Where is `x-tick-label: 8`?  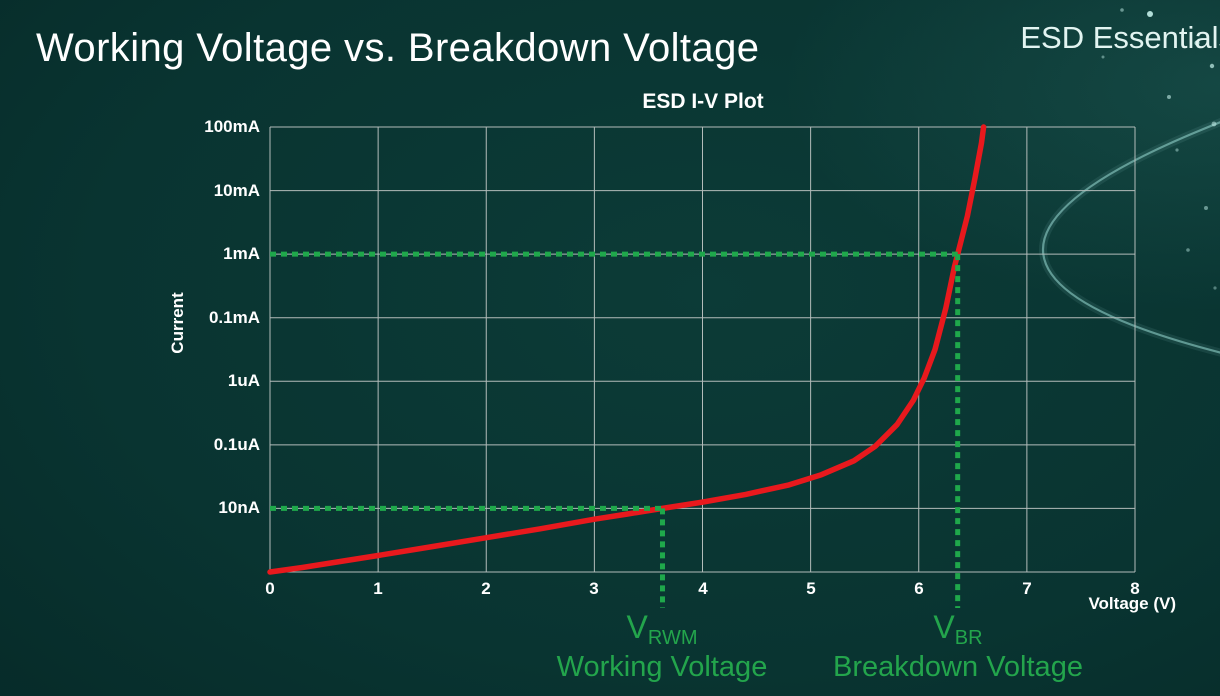 x-tick-label: 8 is located at coordinates (1135, 588).